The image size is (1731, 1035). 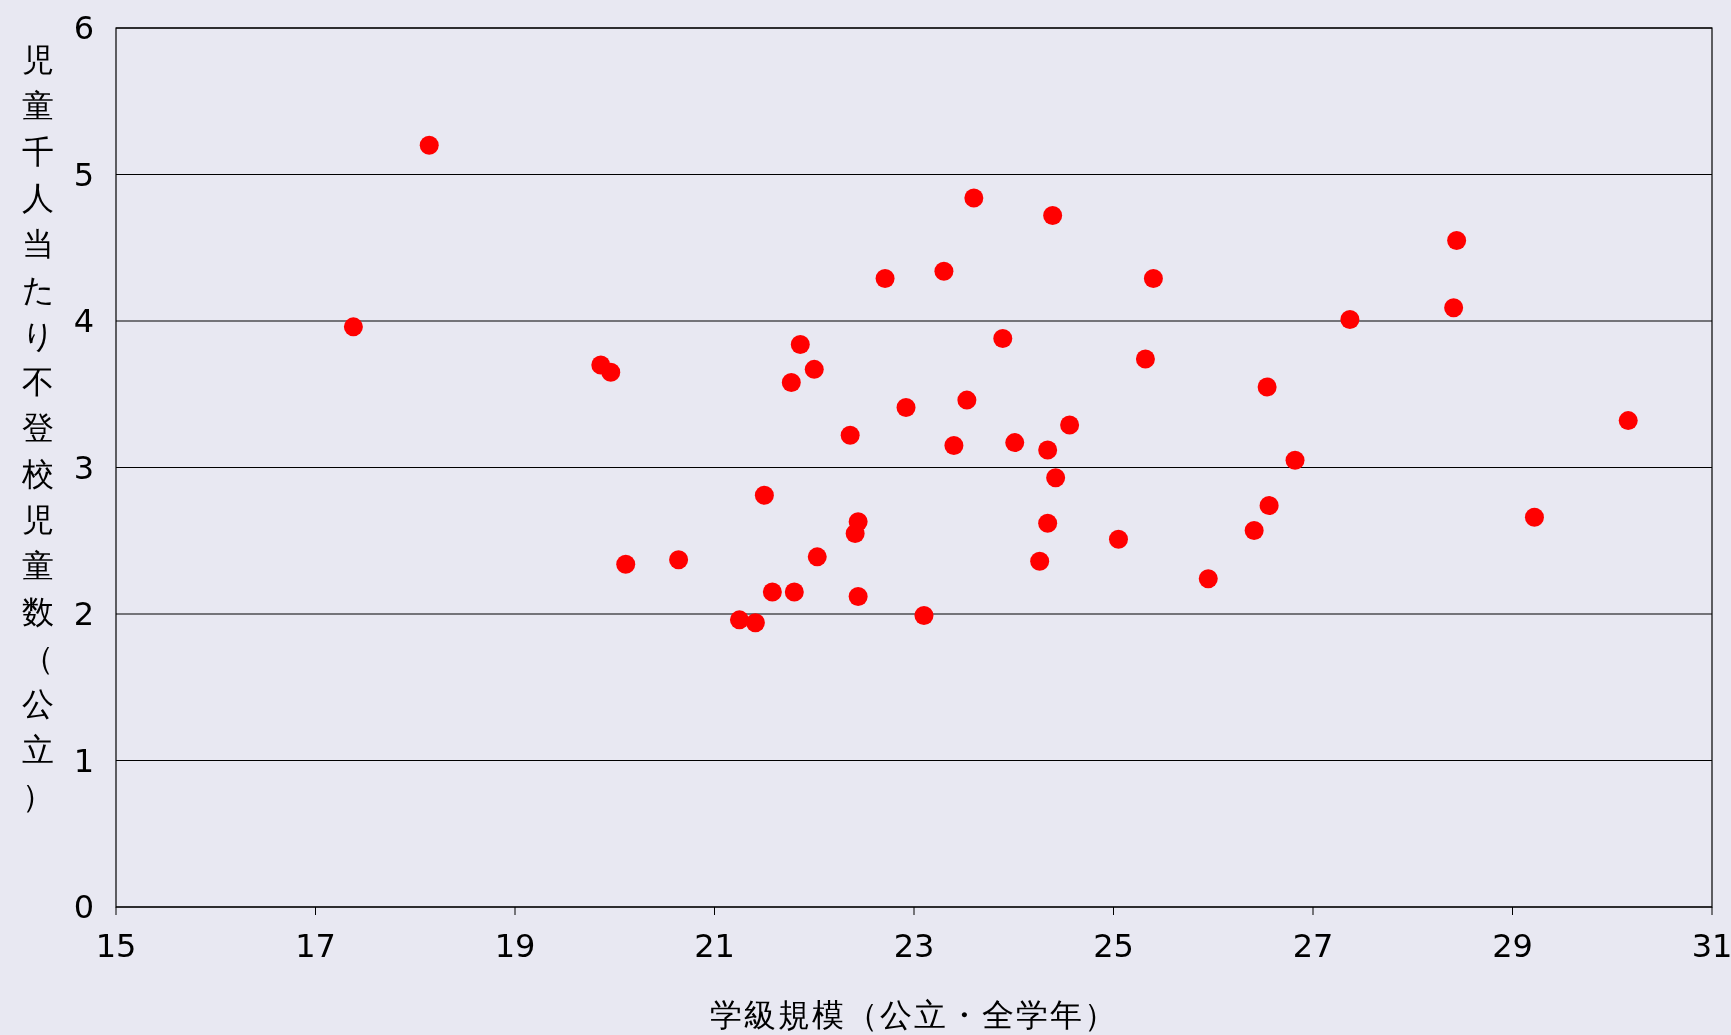 I want to click on y-tick-label: 0, so click(x=83, y=907).